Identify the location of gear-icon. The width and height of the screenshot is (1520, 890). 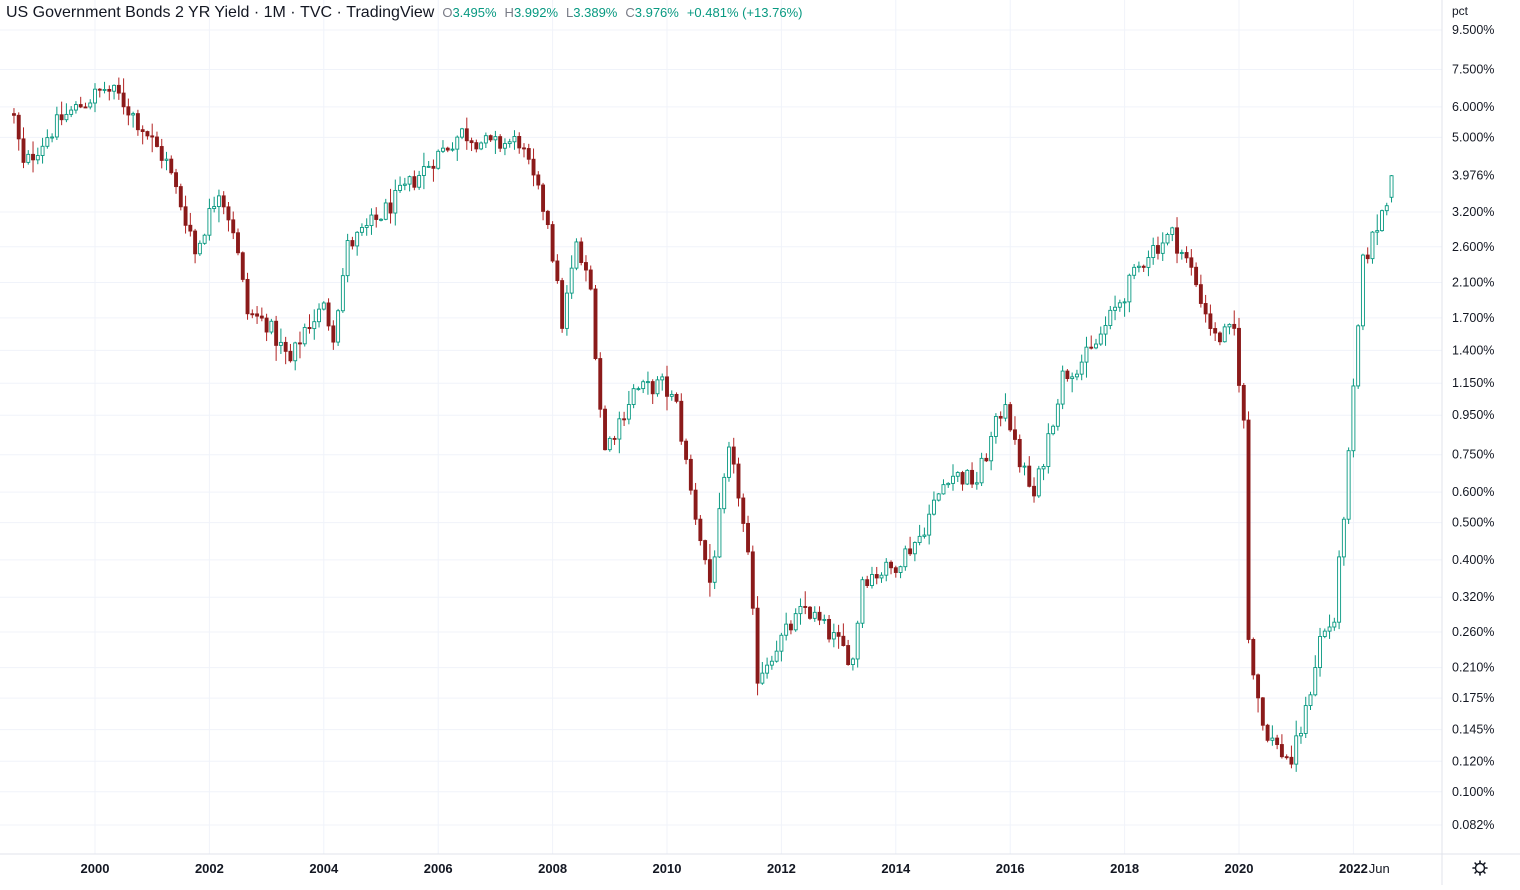
(1480, 868).